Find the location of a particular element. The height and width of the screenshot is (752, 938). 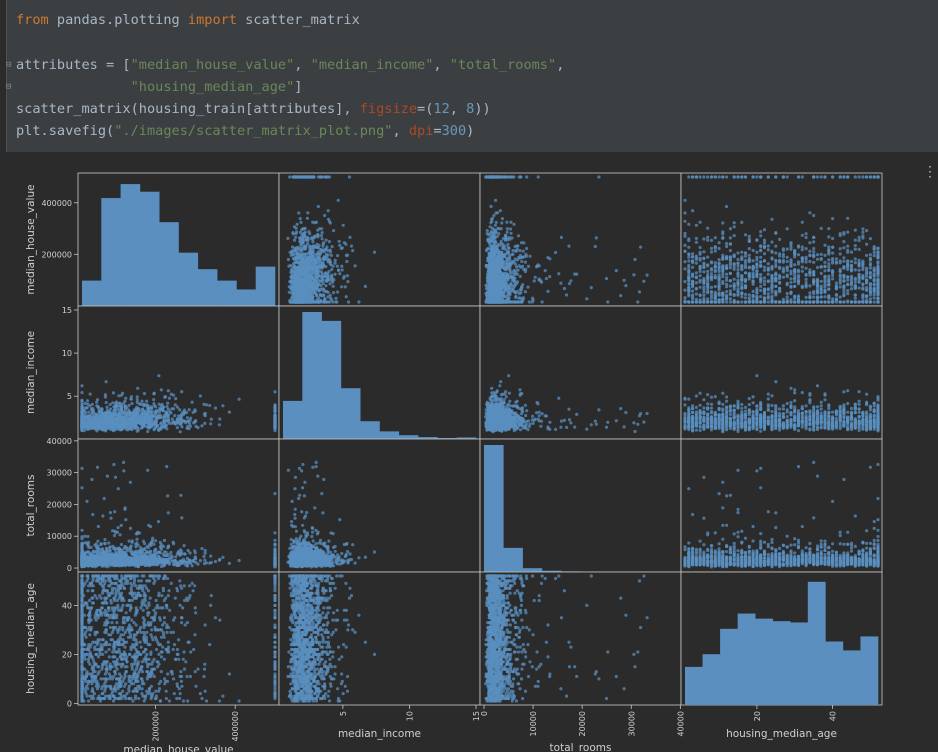

code-token: 300 is located at coordinates (454, 131).